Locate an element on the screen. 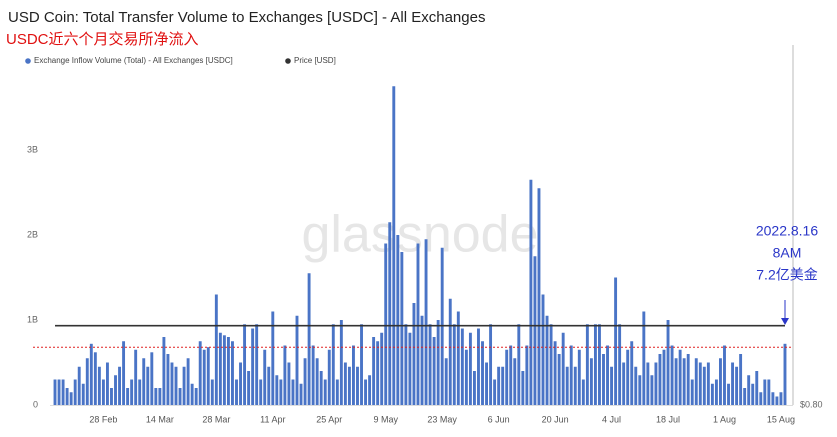 Image resolution: width=837 pixels, height=437 pixels. annotation-text: 2022.8.16 is located at coordinates (787, 231).